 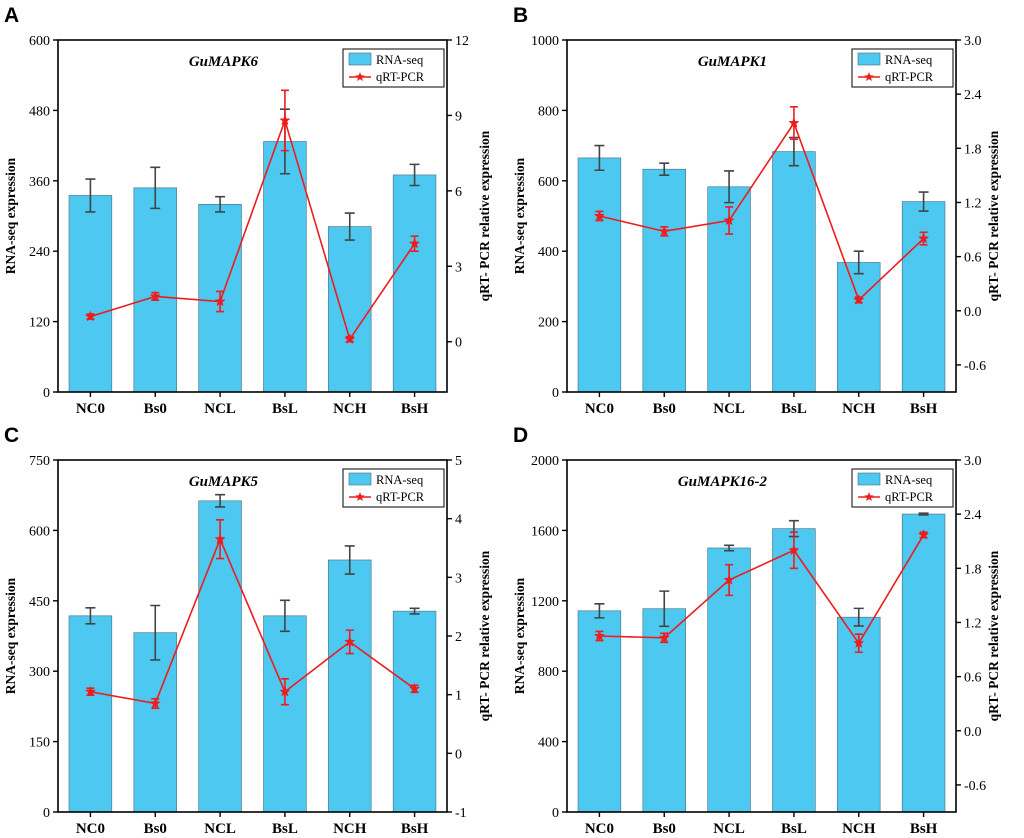 What do you see at coordinates (520, 15) in the screenshot?
I see `panel-letter: B` at bounding box center [520, 15].